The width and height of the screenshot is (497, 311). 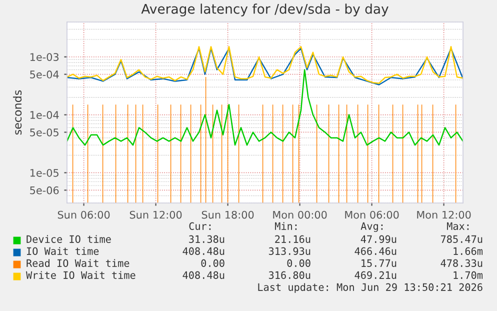 What do you see at coordinates (461, 239) in the screenshot?
I see `text: 785.47u` at bounding box center [461, 239].